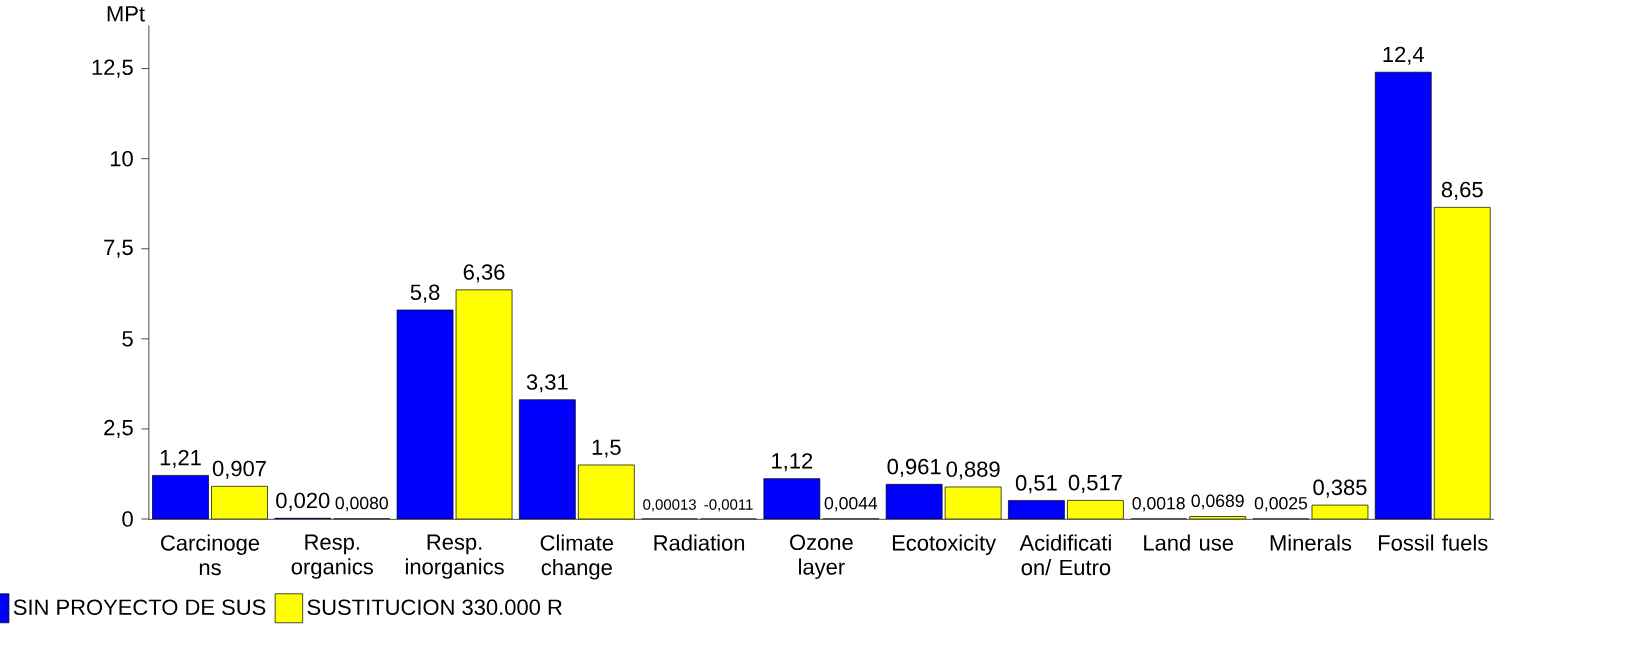  I want to click on y-tick-label: 2,5, so click(118, 428).